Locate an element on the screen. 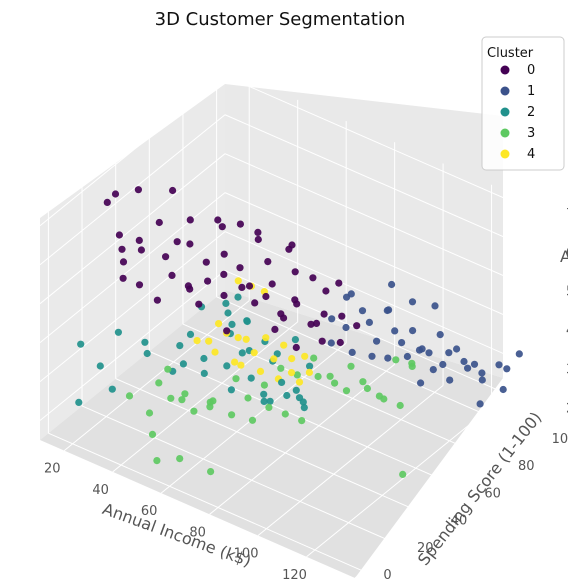  z-tick-label: 30 is located at coordinates (567, 370).